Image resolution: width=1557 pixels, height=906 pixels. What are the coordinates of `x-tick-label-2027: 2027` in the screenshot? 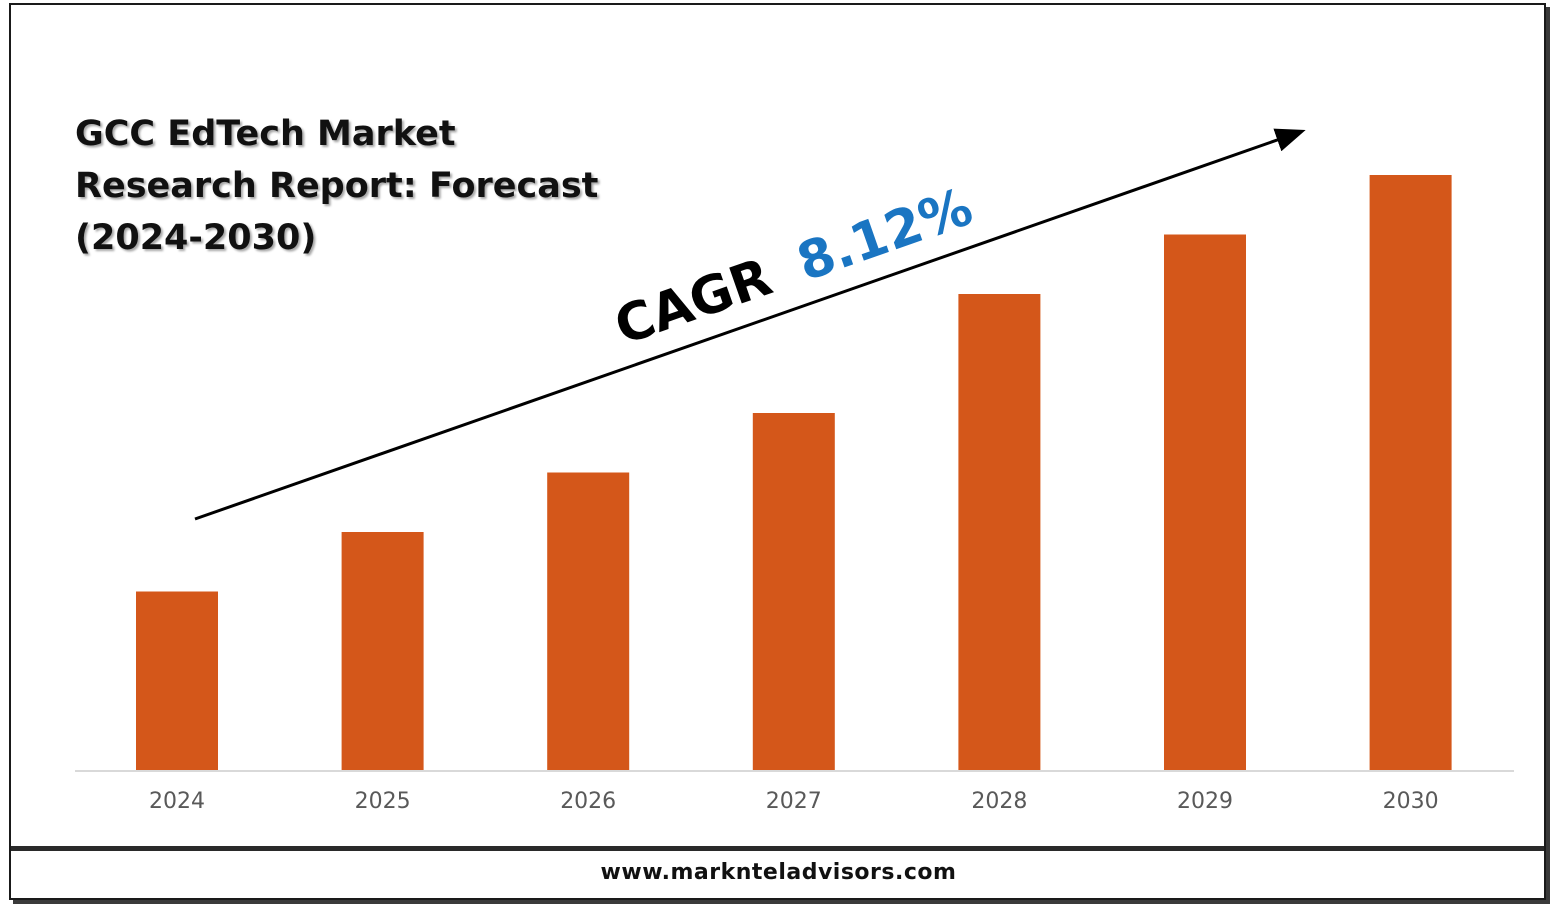 It's located at (794, 801).